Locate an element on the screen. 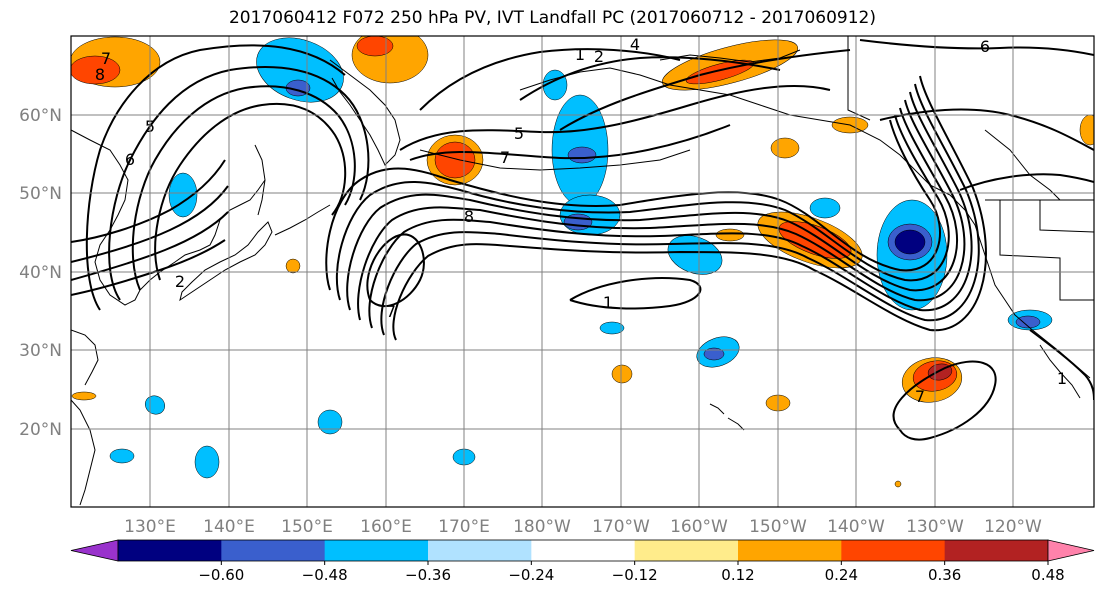 The image size is (1105, 601). latitude-labels: 60°N 50°N 40°N 30°N 20°N is located at coordinates (40, 273).